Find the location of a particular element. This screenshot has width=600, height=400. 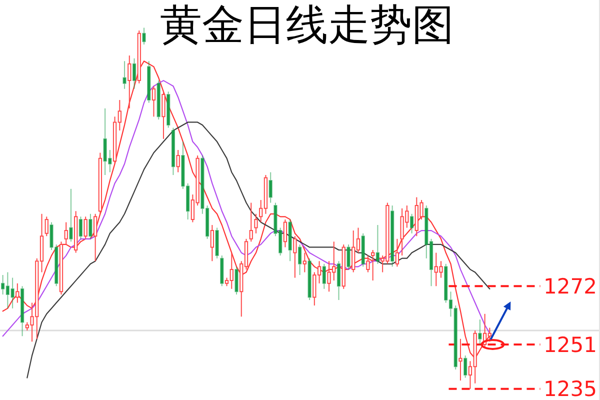

y-tick-label: 1251 is located at coordinates (570, 344).